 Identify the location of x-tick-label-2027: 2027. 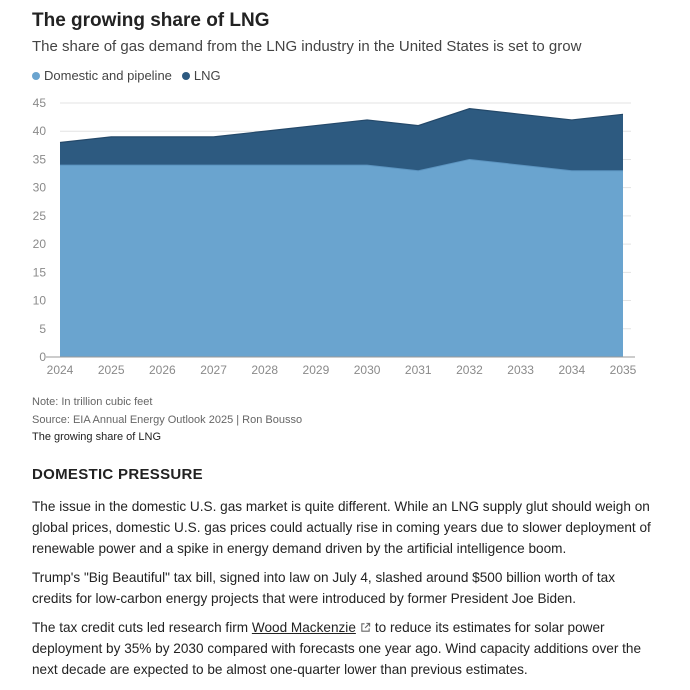
(213, 370).